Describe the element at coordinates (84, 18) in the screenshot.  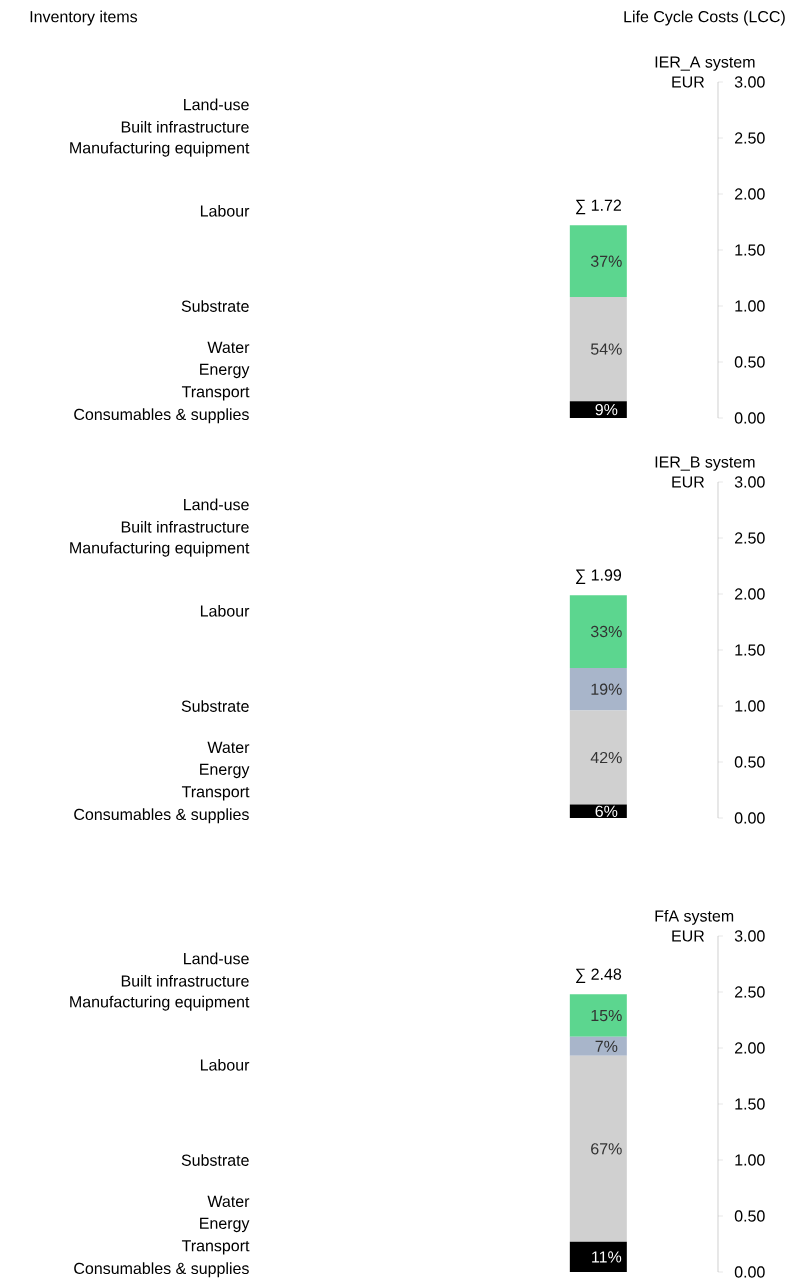
I see `text: Inventory items` at that location.